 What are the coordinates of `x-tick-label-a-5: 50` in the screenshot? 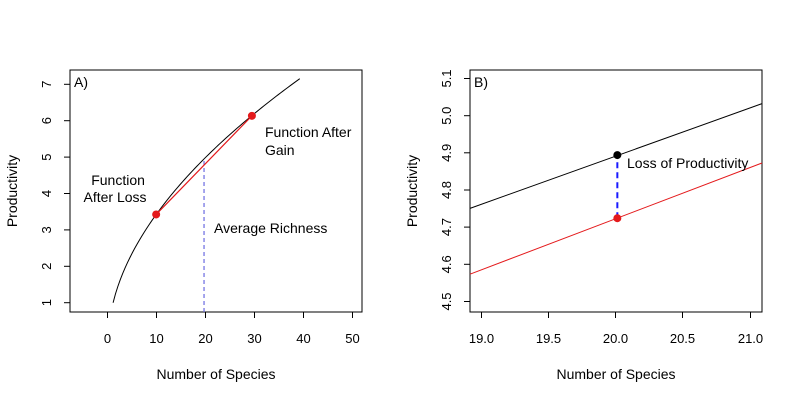 It's located at (352, 338).